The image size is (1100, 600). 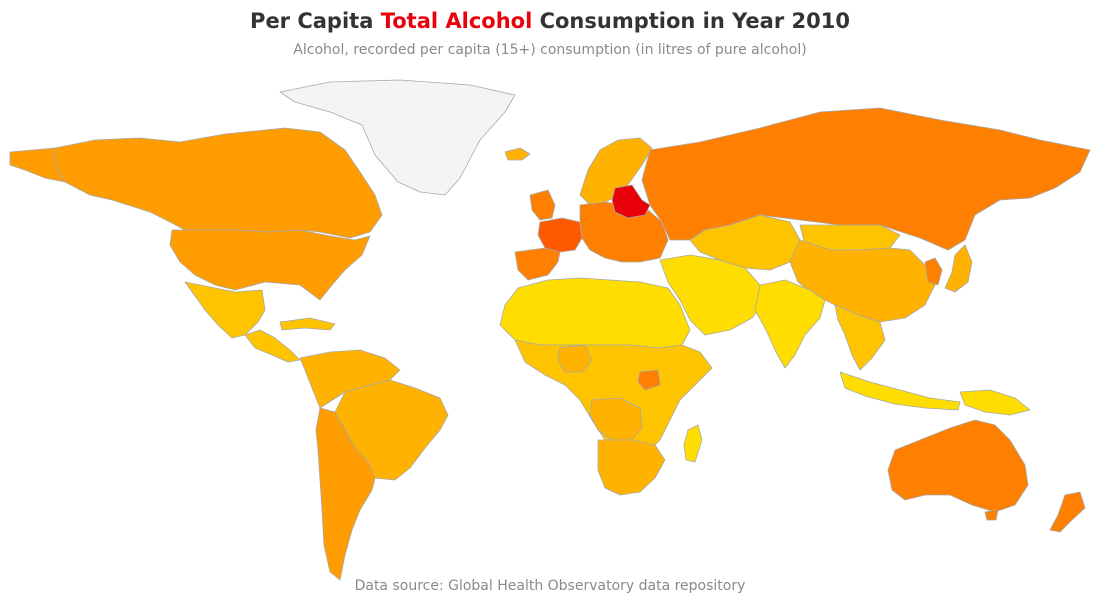 I want to click on region-united-states, so click(x=270, y=265).